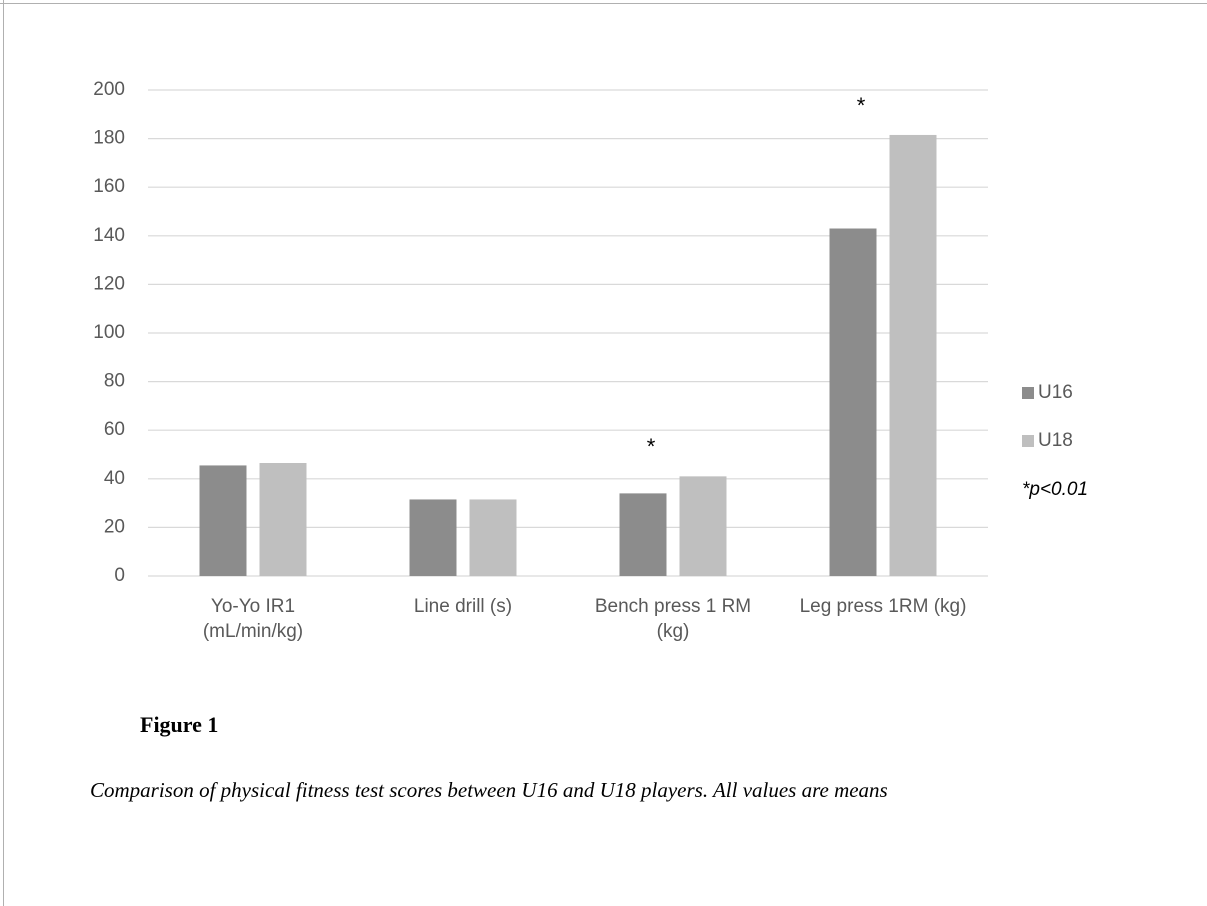  Describe the element at coordinates (109, 138) in the screenshot. I see `y-tick-label: 180` at that location.